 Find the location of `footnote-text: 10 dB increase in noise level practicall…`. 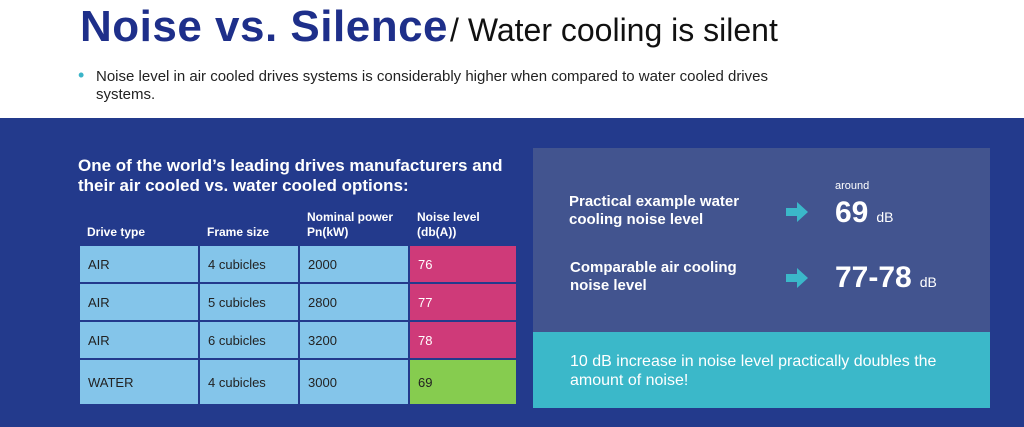

footnote-text: 10 dB increase in noise level practicall… is located at coordinates (753, 371).